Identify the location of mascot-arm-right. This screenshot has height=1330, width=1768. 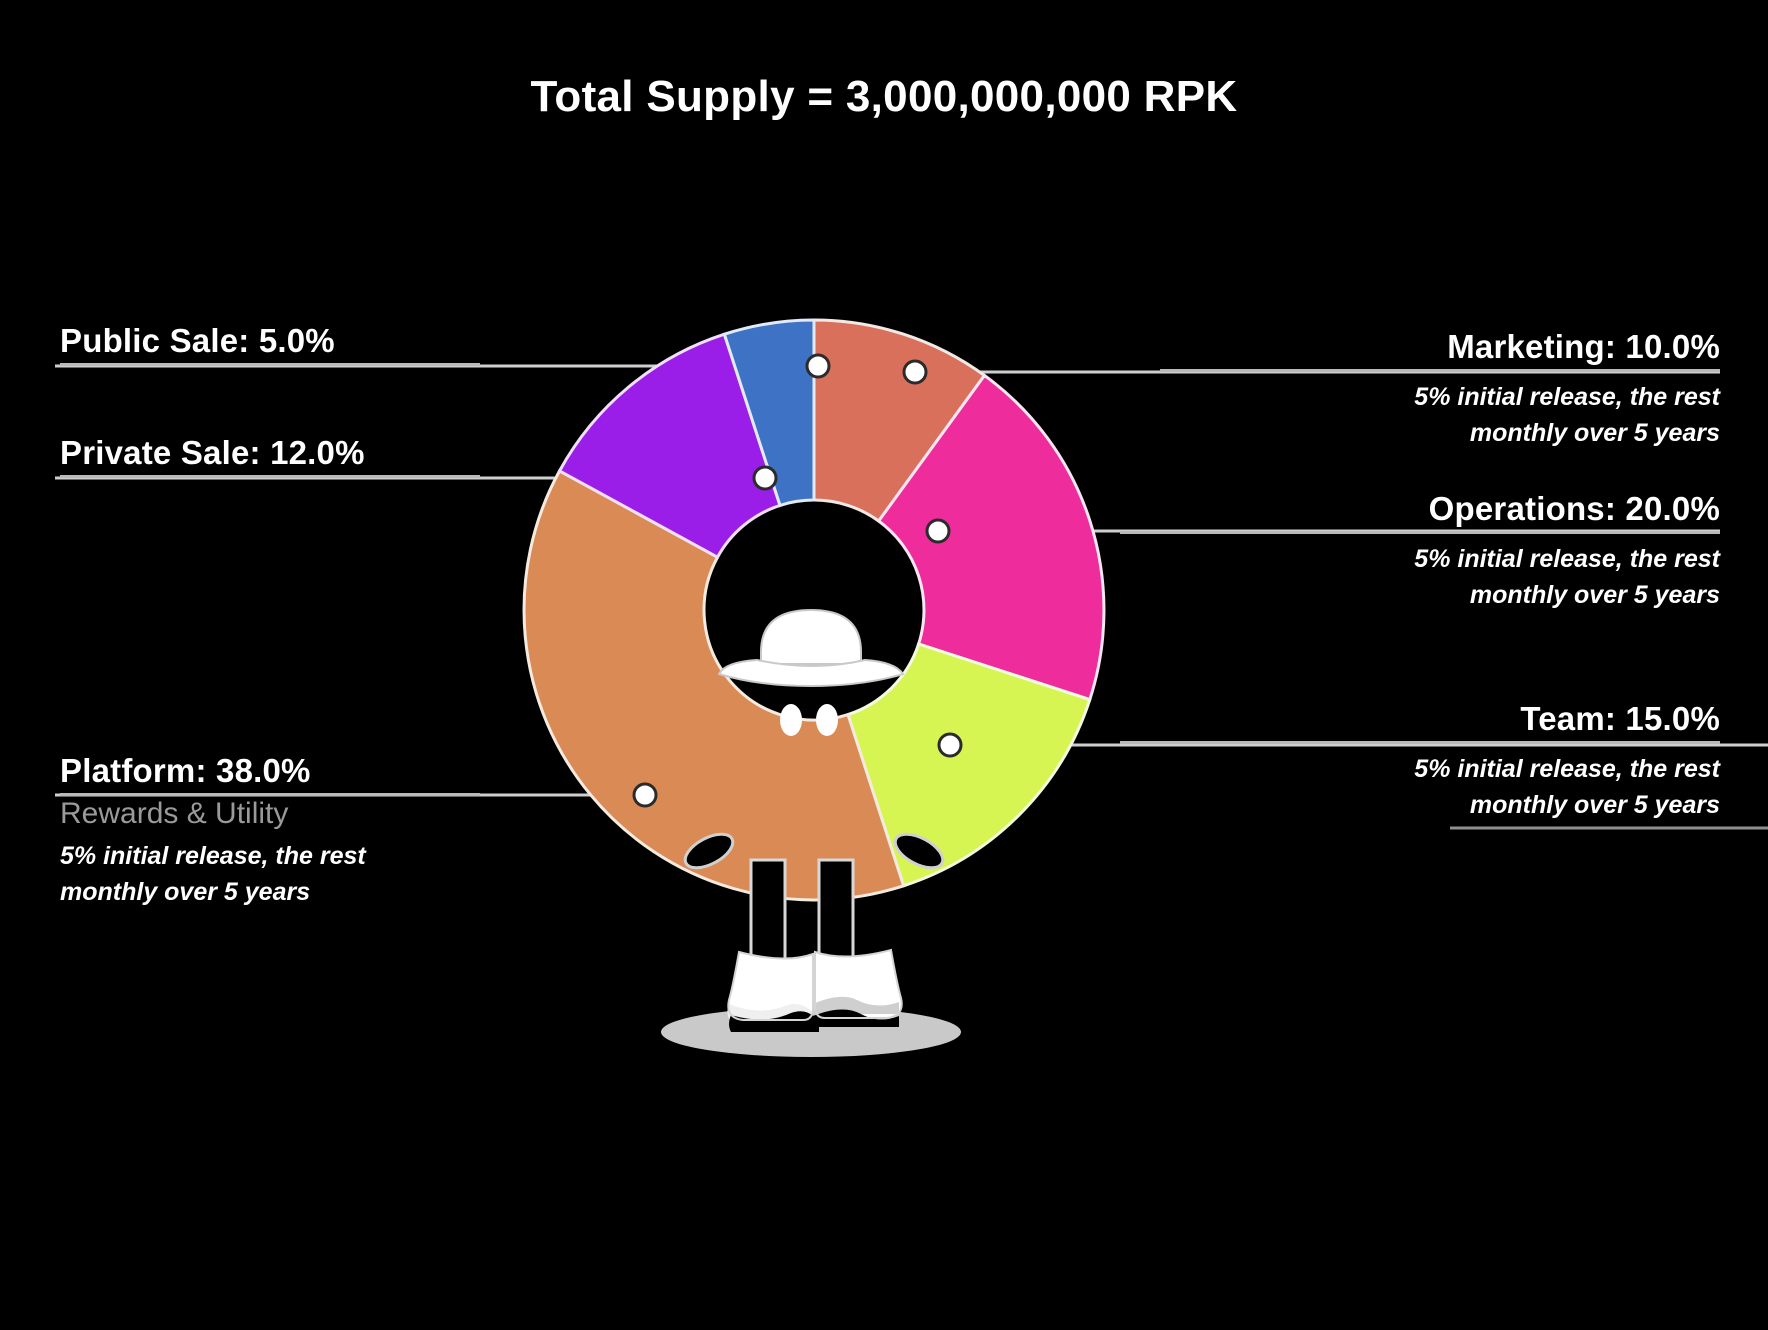
(919, 851).